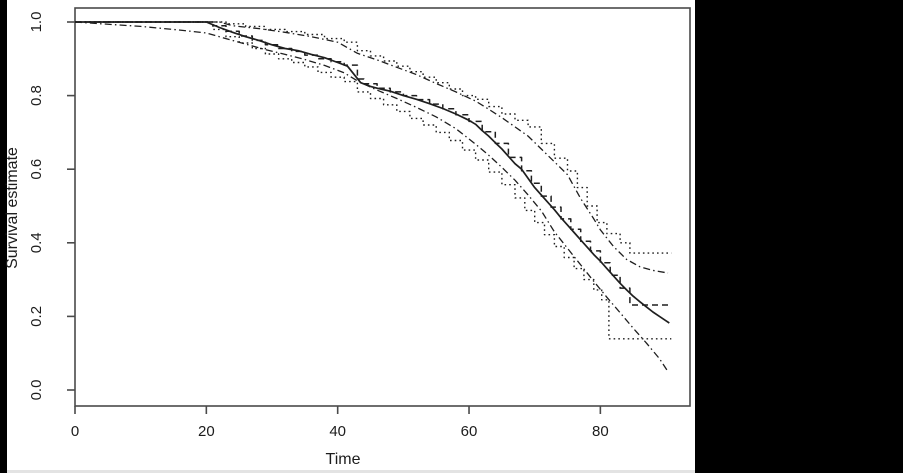 The height and width of the screenshot is (473, 903). What do you see at coordinates (36, 169) in the screenshot?
I see `y-tick-label: 0.6` at bounding box center [36, 169].